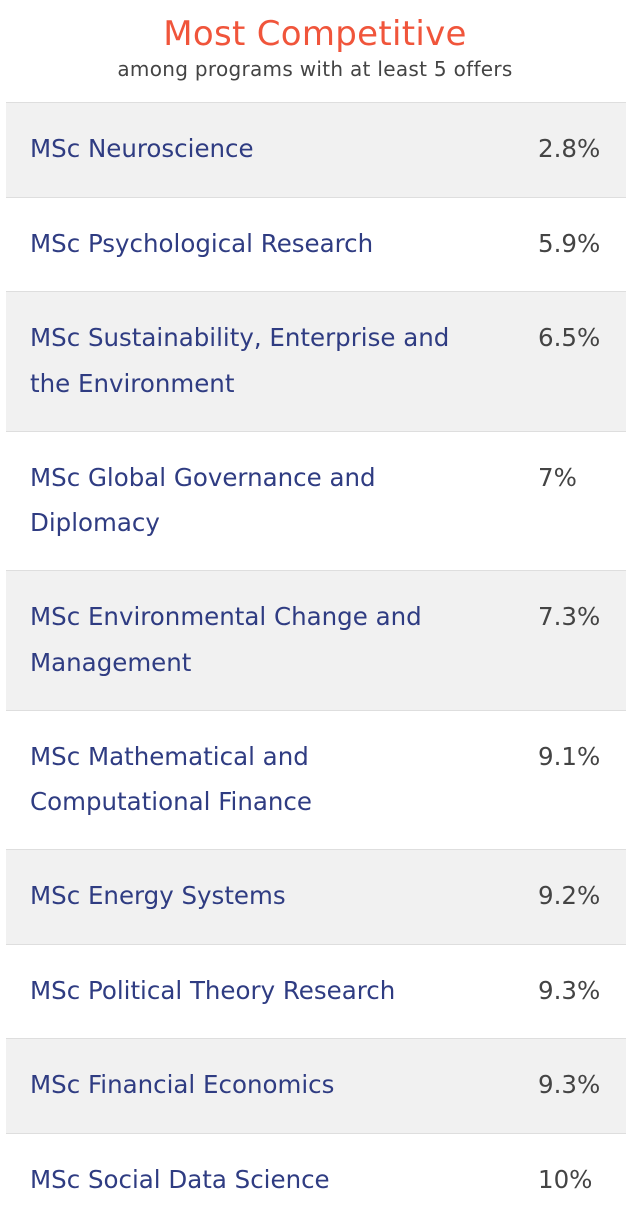  I want to click on program-name: MSc Psychological Research, so click(202, 243).